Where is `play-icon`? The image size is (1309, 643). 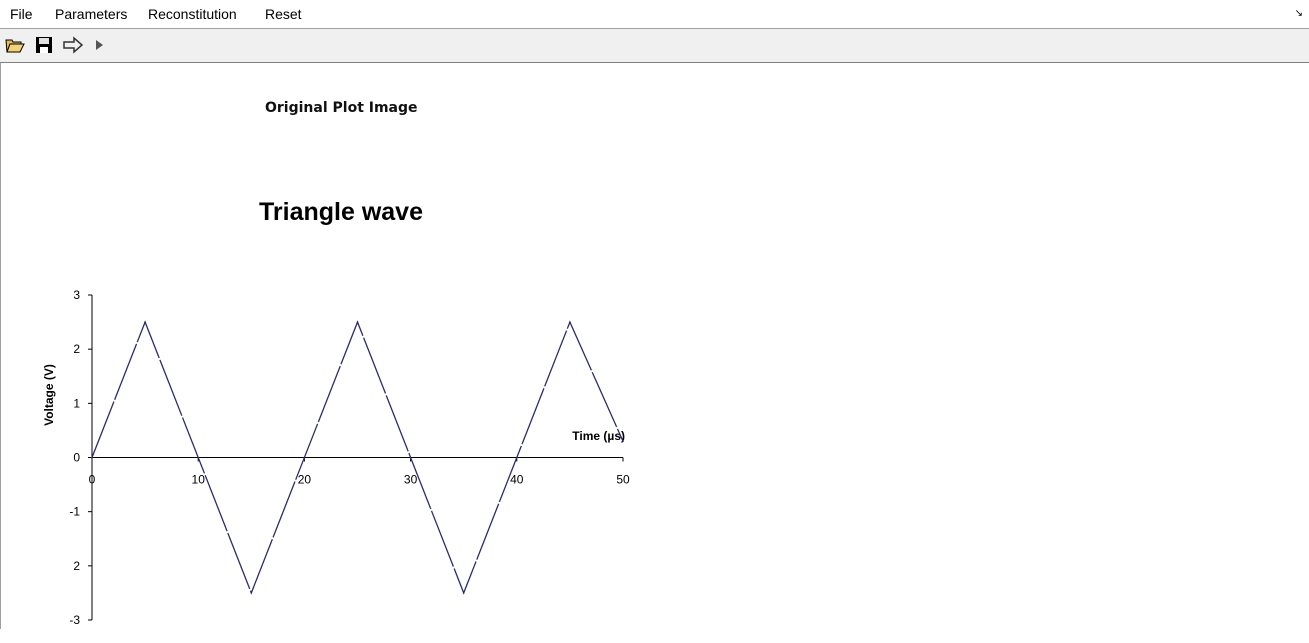 play-icon is located at coordinates (102, 45).